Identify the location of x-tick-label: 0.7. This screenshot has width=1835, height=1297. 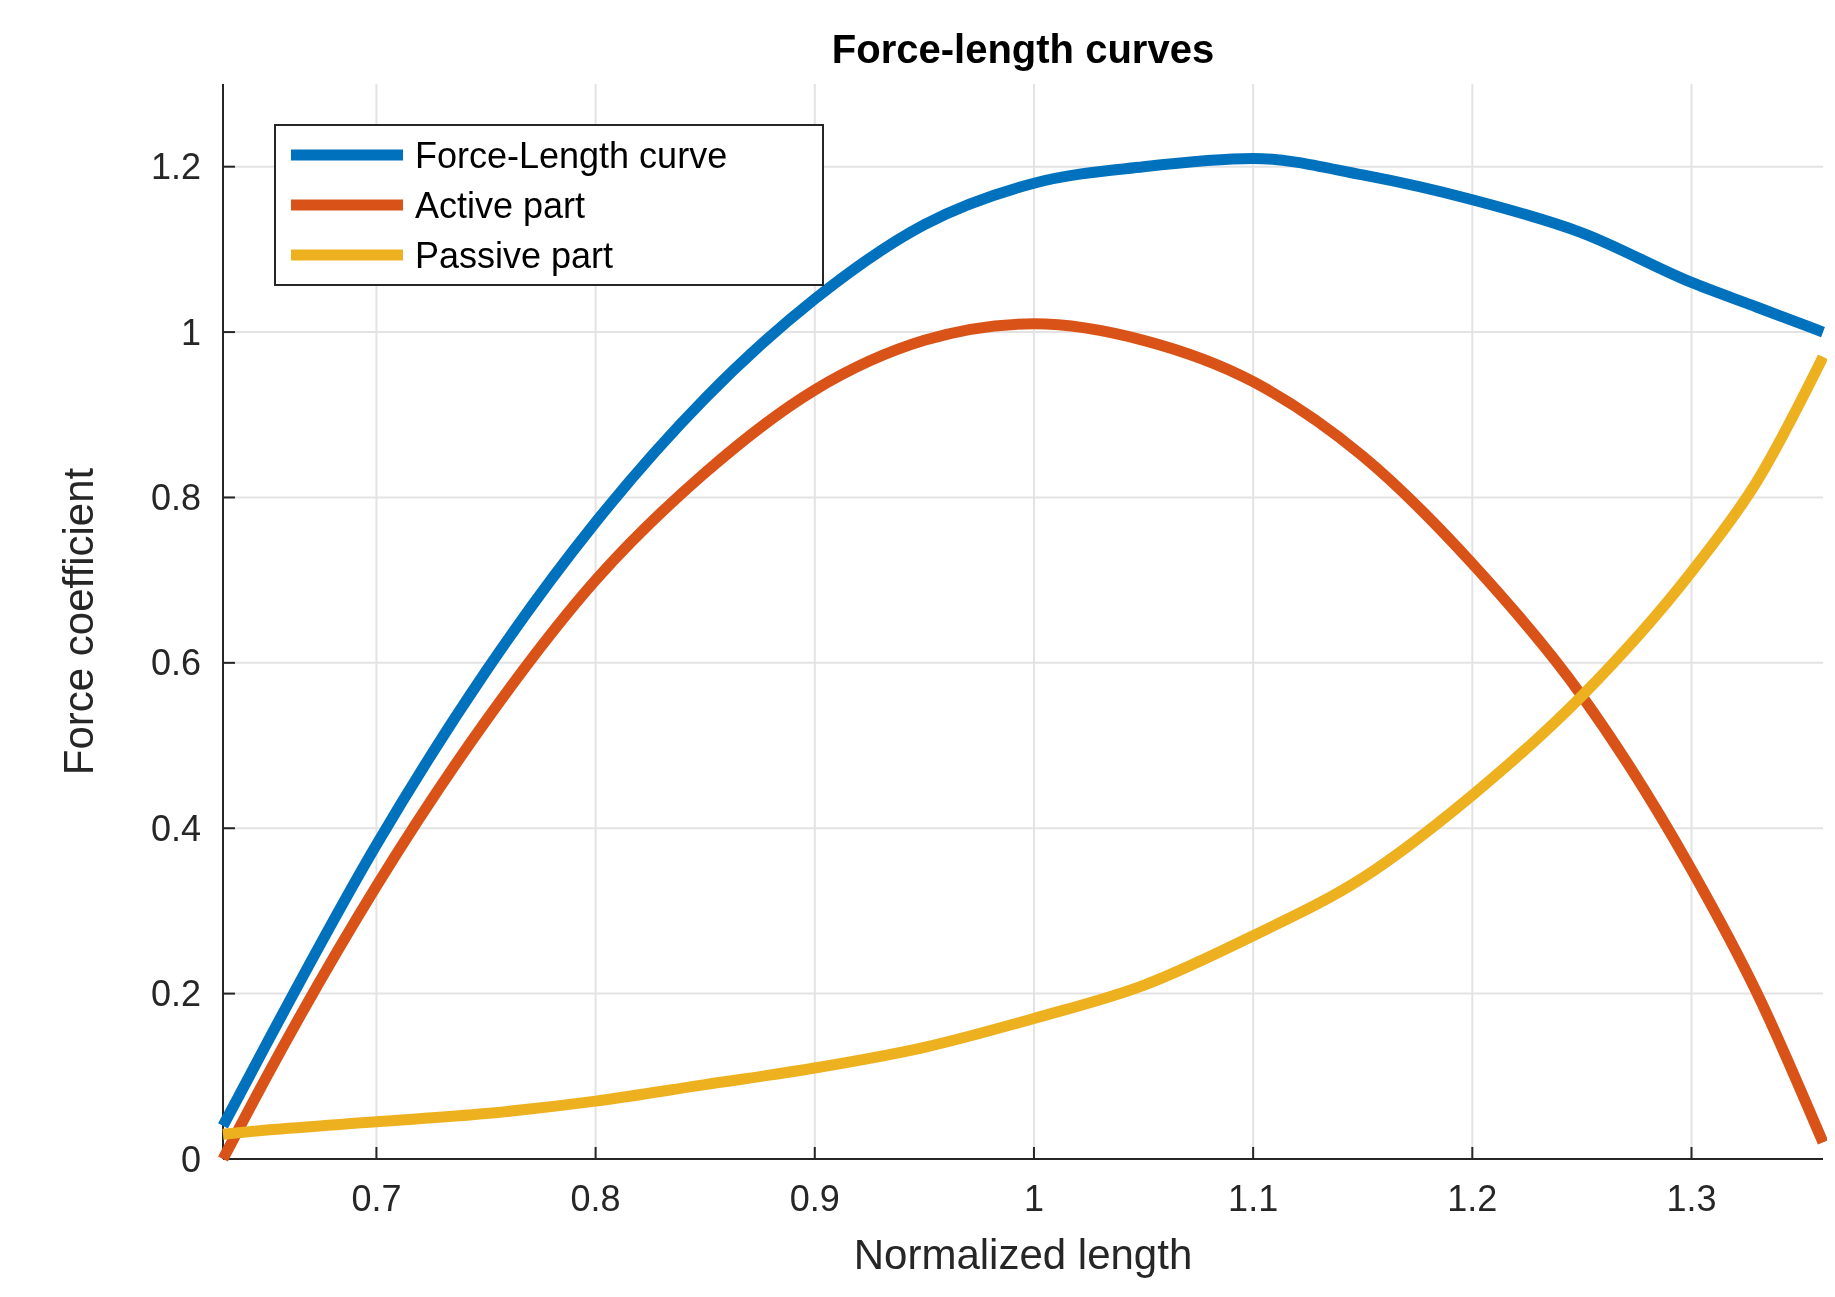
(376, 1198).